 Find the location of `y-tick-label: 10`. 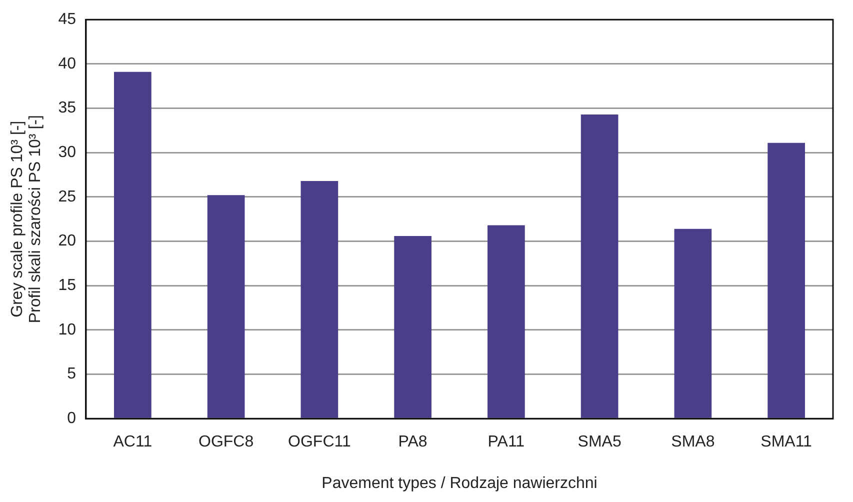

y-tick-label: 10 is located at coordinates (67, 329).